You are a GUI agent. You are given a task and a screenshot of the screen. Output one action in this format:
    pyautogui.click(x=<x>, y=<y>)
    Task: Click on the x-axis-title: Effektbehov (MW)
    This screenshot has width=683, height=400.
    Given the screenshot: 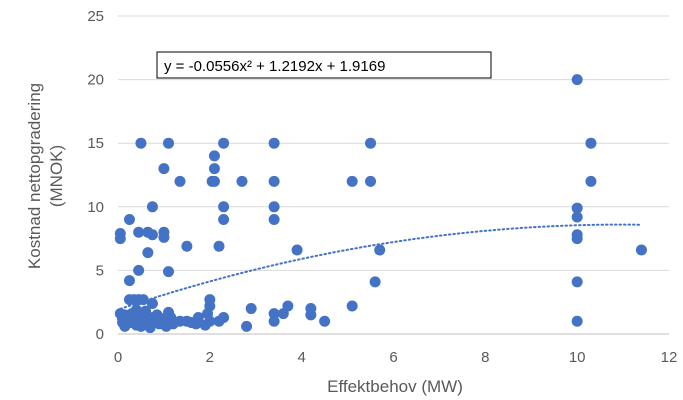 What is the action you would take?
    pyautogui.click(x=395, y=386)
    